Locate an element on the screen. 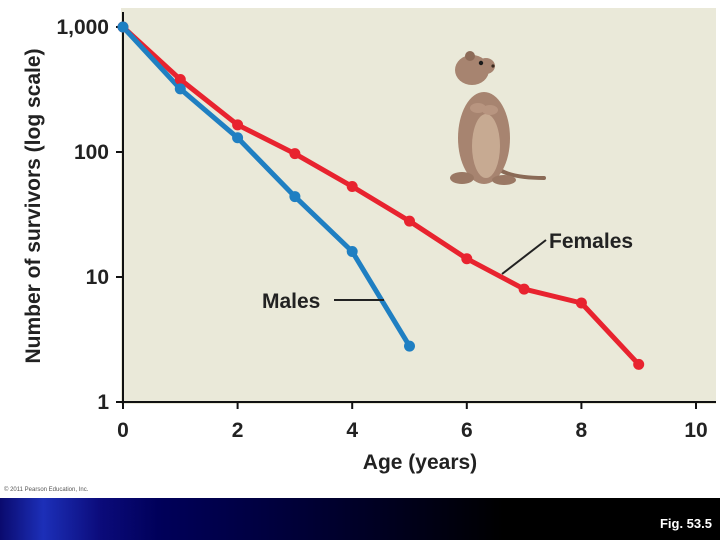 Image resolution: width=720 pixels, height=540 pixels. y-tick-label: 100 is located at coordinates (91, 152).